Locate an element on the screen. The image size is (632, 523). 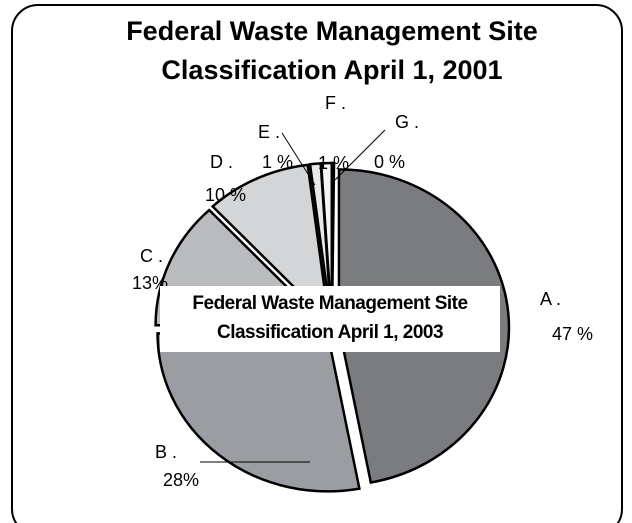
annotation-box is located at coordinates (330, 319).